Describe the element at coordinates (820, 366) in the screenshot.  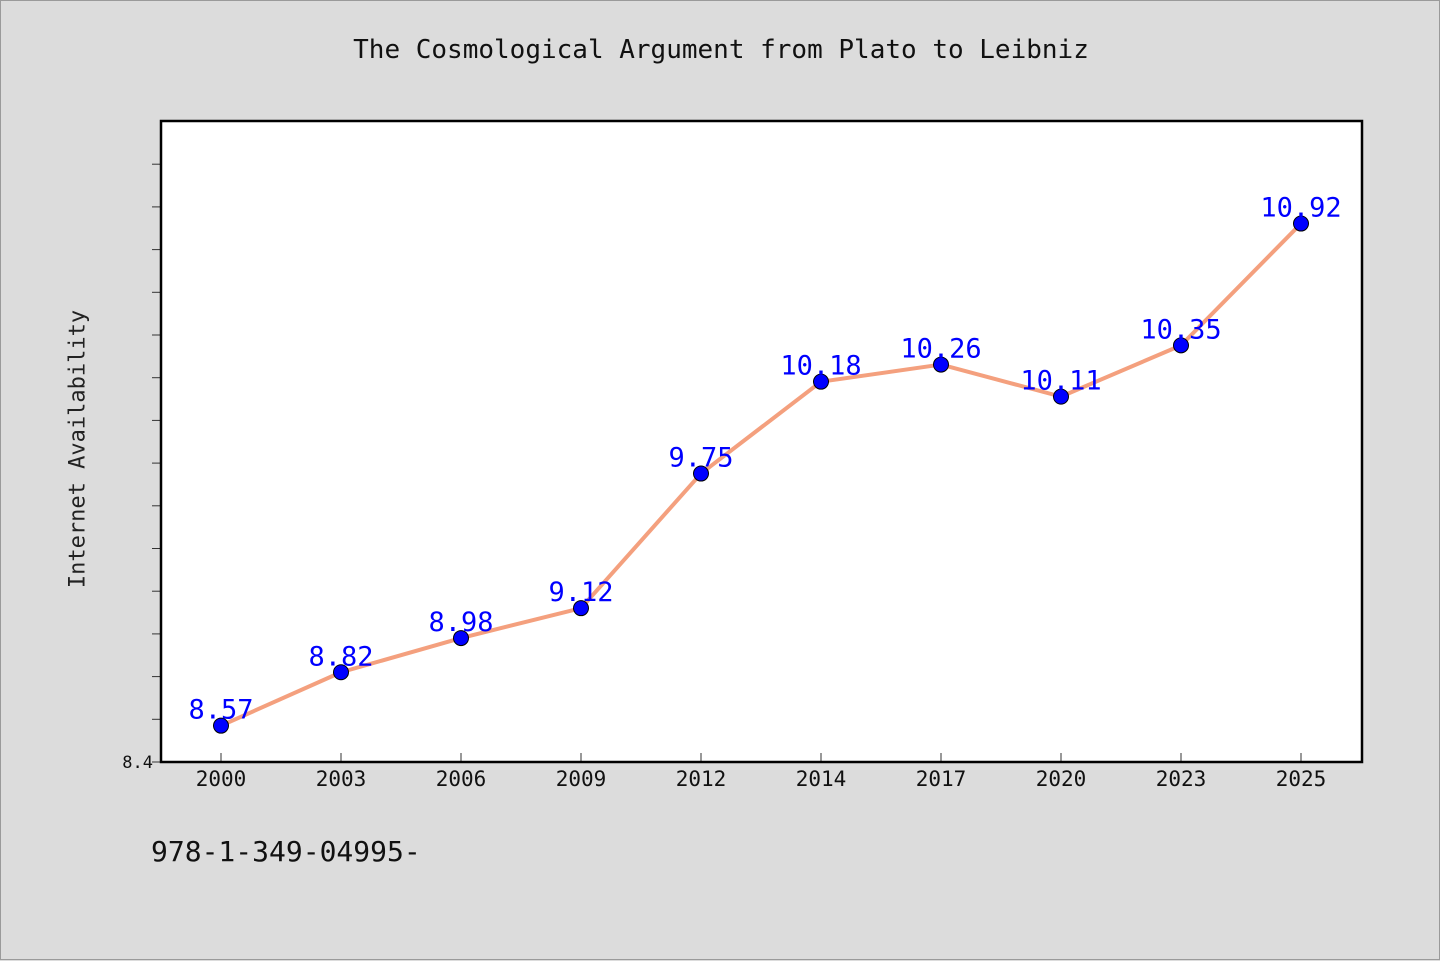
I see `data-label: 10.18` at that location.